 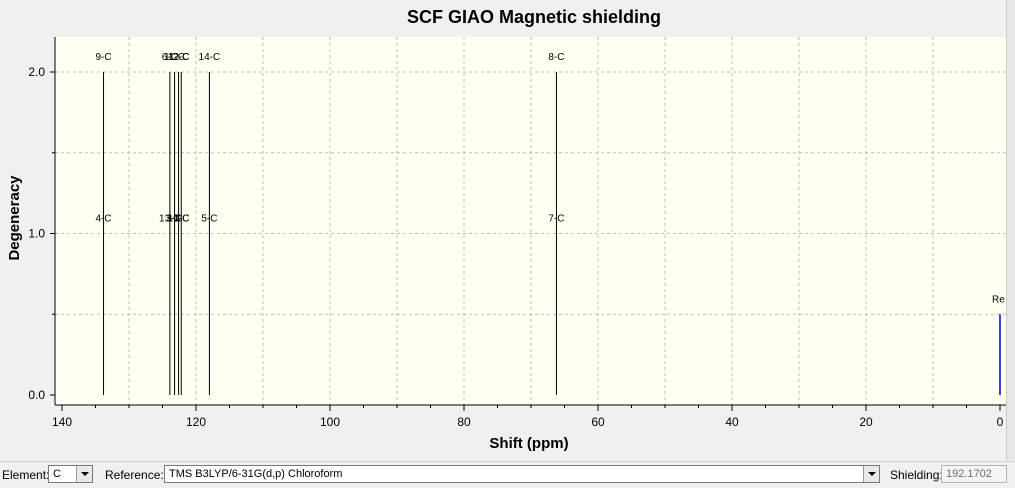 I want to click on reference-label: Reference:, so click(x=134, y=475).